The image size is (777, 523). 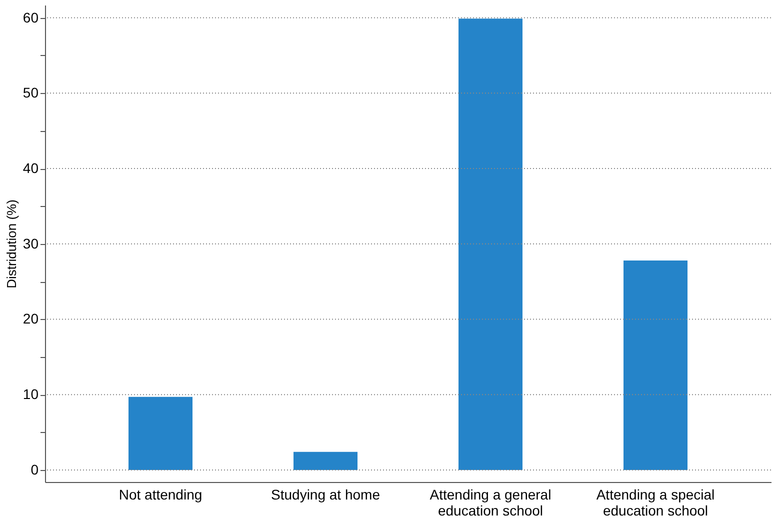 What do you see at coordinates (30, 318) in the screenshot?
I see `y-tick-label: 20` at bounding box center [30, 318].